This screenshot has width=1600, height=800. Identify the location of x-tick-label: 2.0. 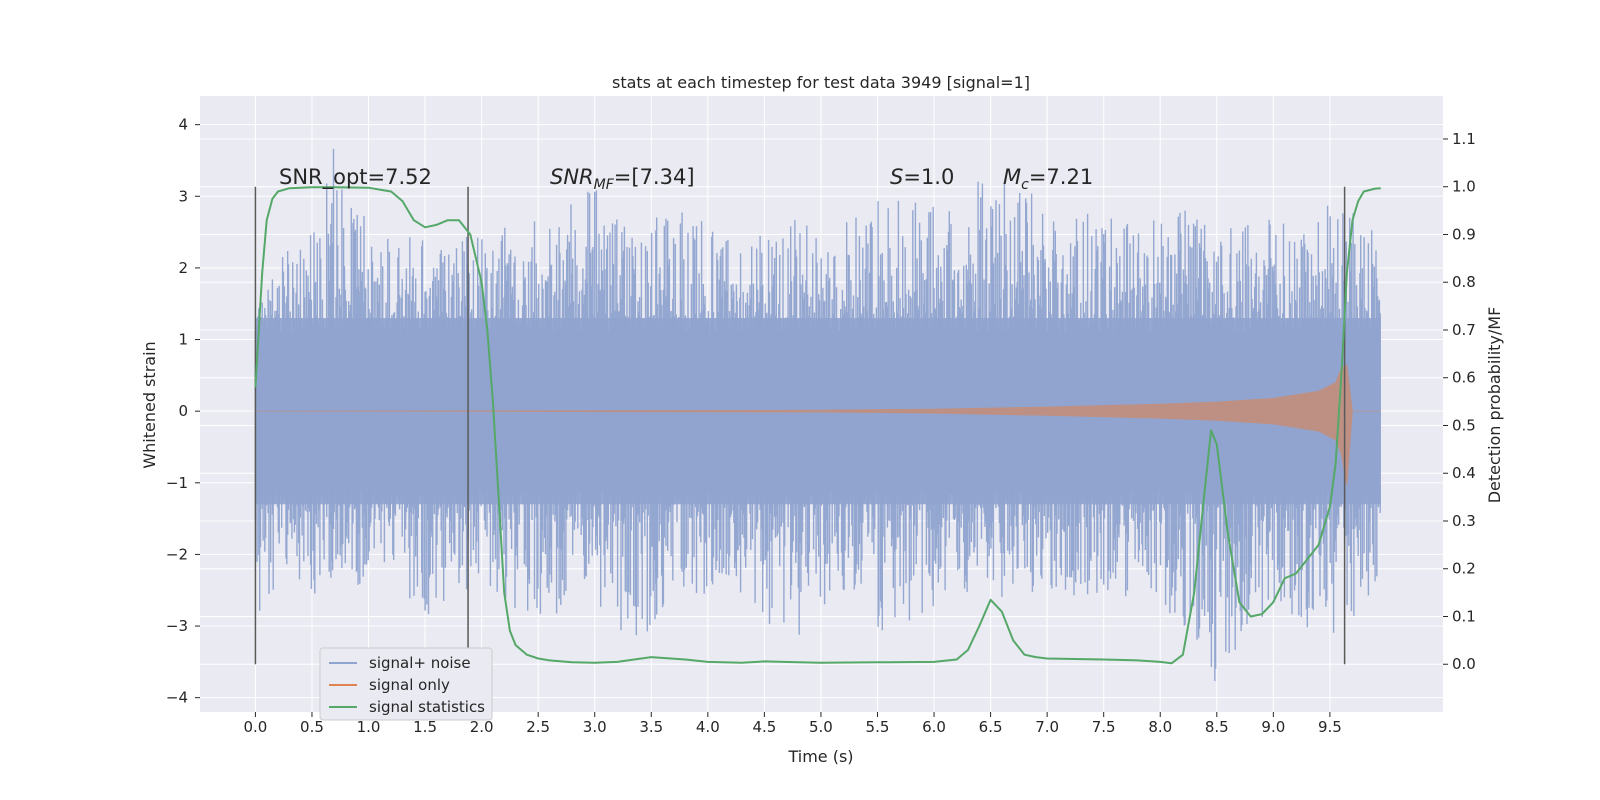
(482, 727).